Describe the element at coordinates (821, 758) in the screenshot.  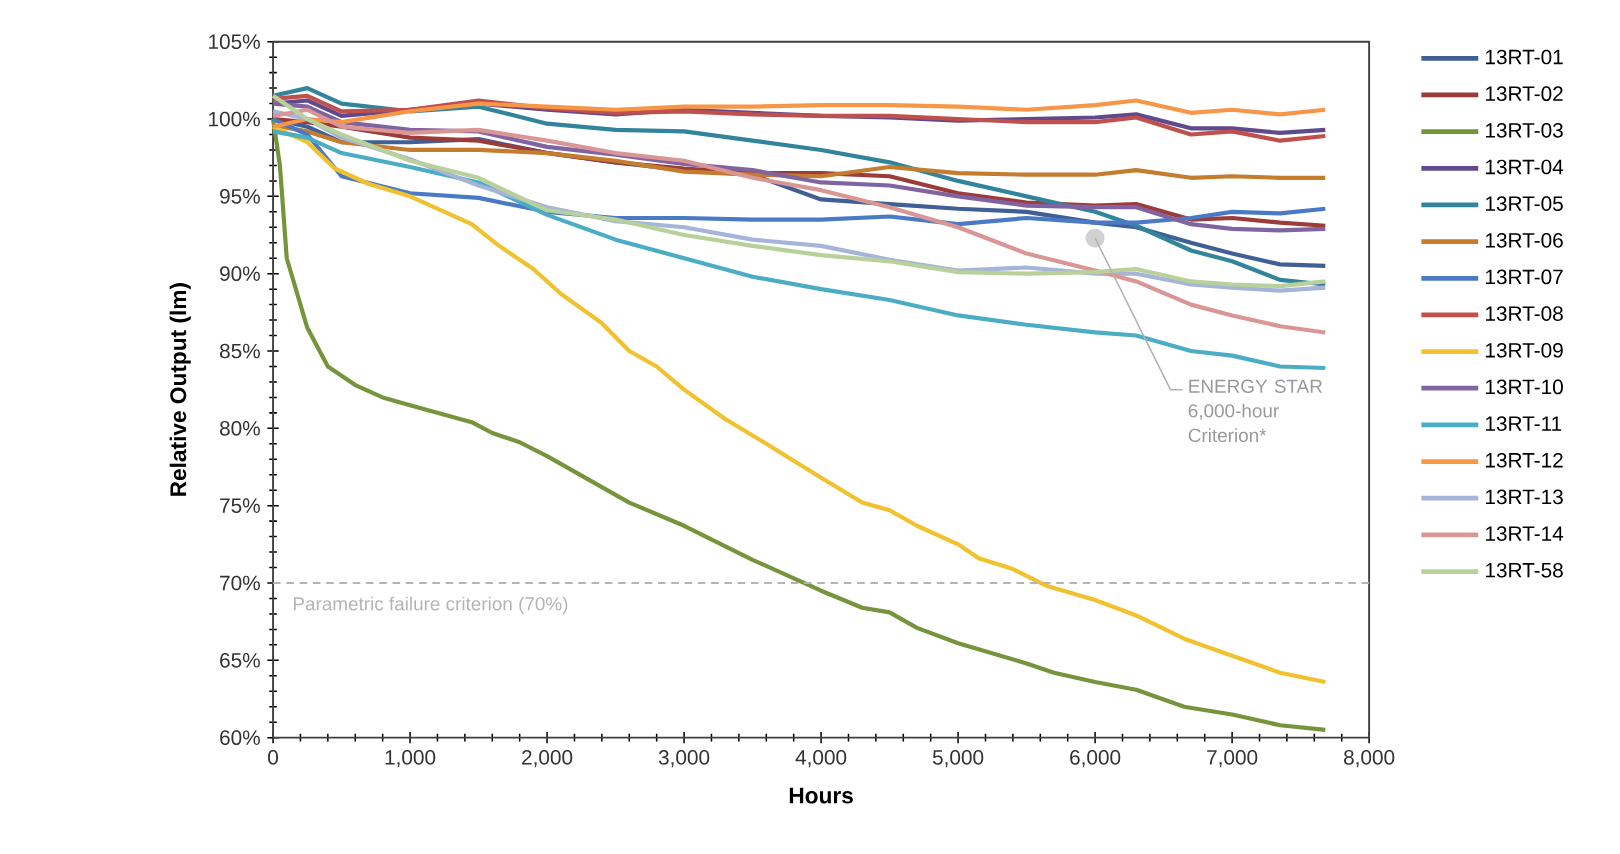
I see `x-tick-label: 4,000` at that location.